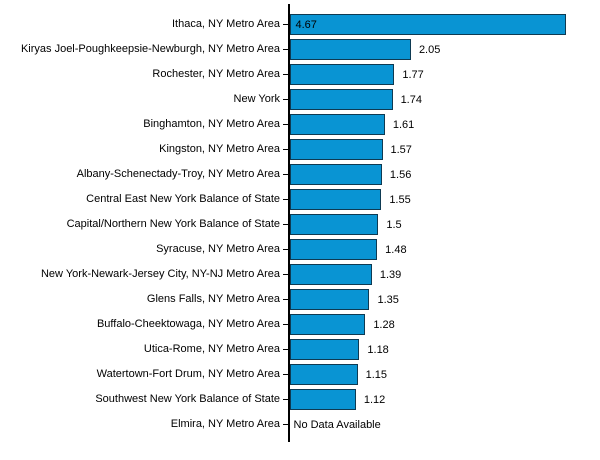  Describe the element at coordinates (445, 424) in the screenshot. I see `plot-area: No Data Available` at that location.